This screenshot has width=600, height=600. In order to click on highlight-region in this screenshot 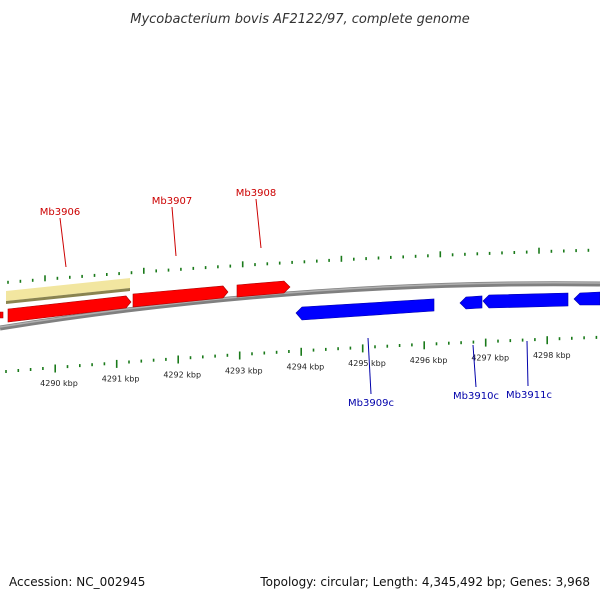, I will do `click(68, 289)`.